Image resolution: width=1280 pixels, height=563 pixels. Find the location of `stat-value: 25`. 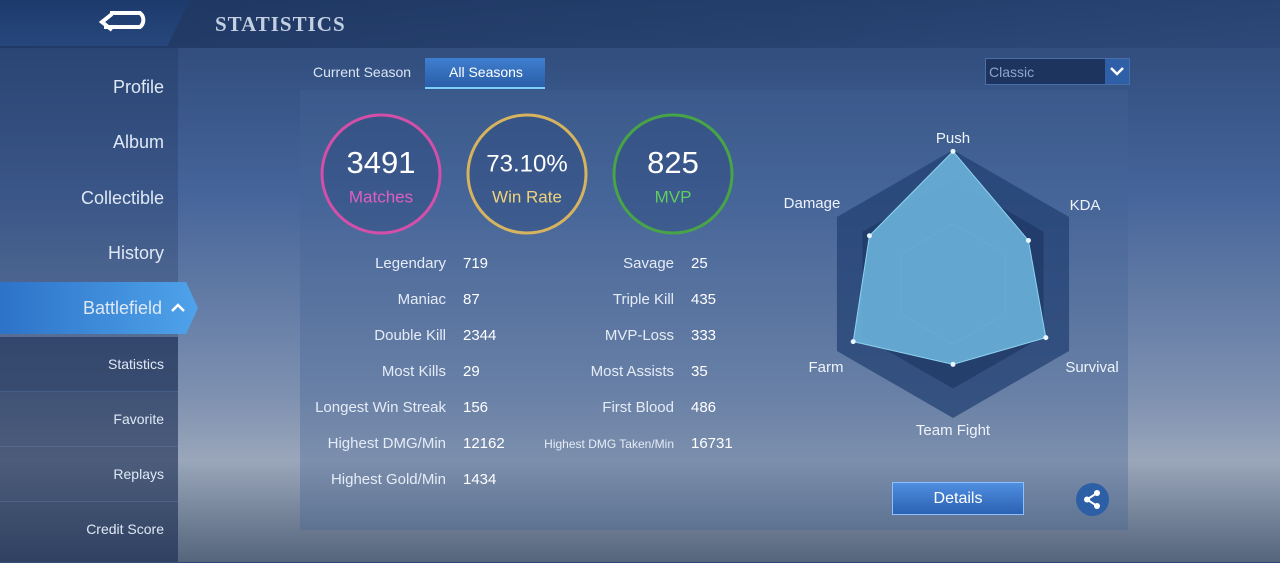

stat-value: 25 is located at coordinates (699, 263).